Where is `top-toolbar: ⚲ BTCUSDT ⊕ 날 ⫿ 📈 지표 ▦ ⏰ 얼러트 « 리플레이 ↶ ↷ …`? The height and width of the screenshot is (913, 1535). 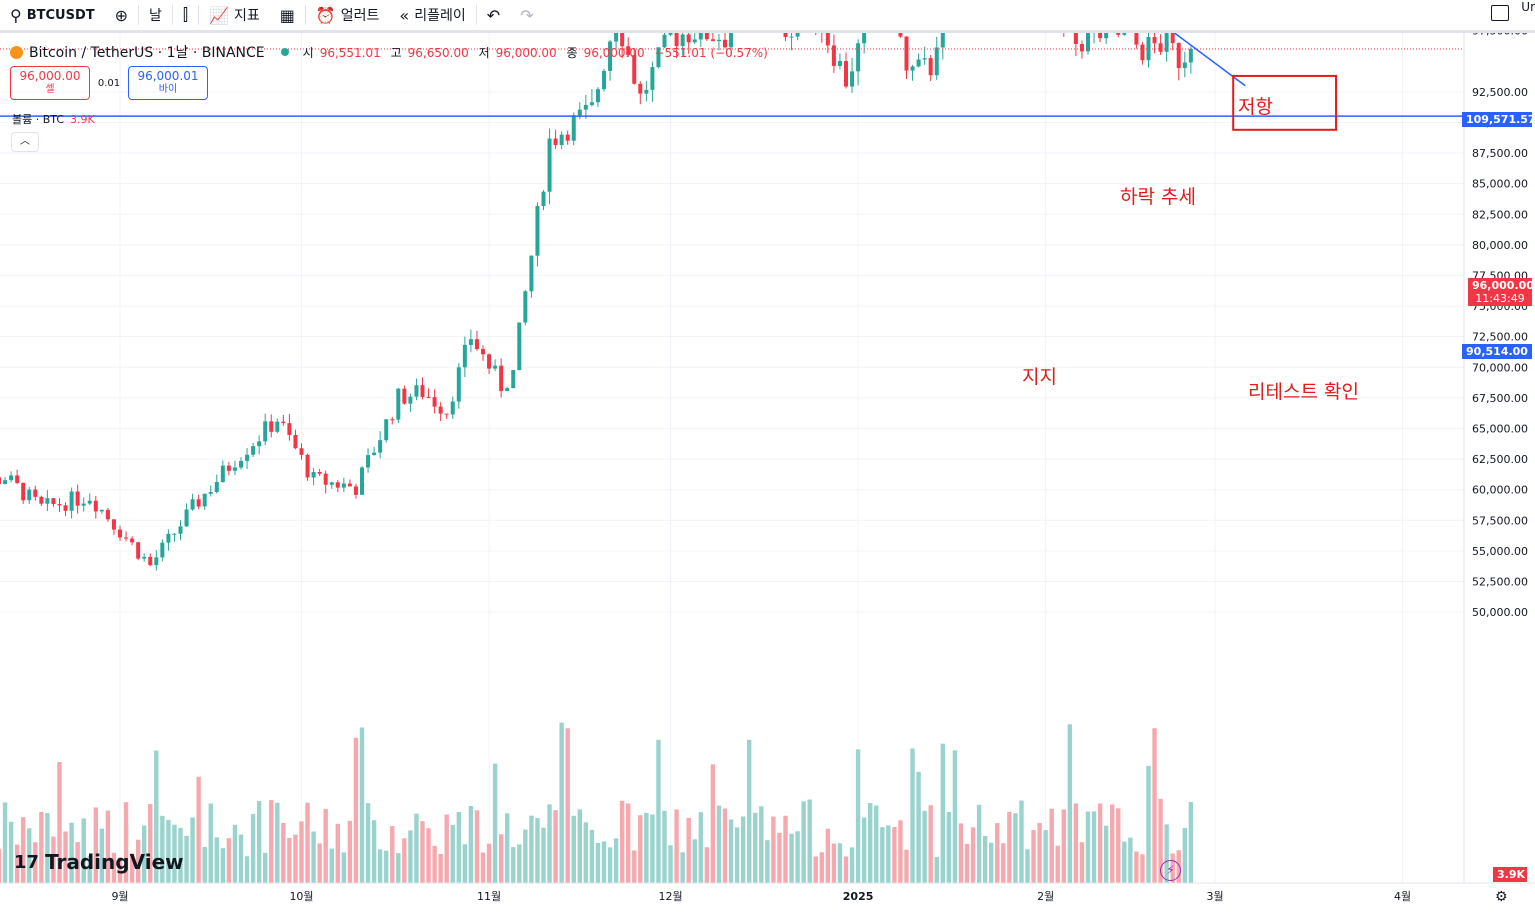 top-toolbar: ⚲ BTCUSDT ⊕ 날 ⫿ 📈 지표 ▦ ⏰ 얼러트 « 리플레이 ↶ ↷ … is located at coordinates (767, 16).